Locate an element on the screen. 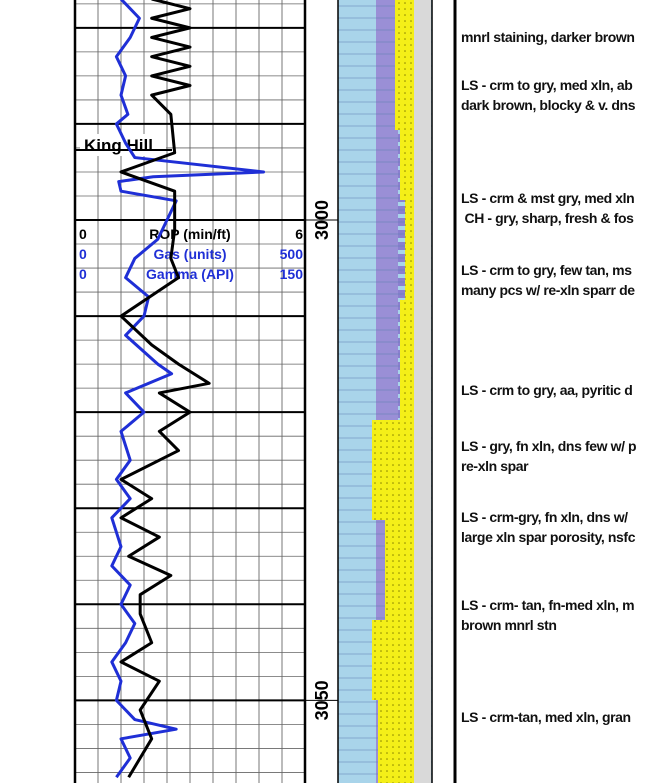 The width and height of the screenshot is (654, 783). lithology-description: mnrl staining, darker brown is located at coordinates (557, 37).